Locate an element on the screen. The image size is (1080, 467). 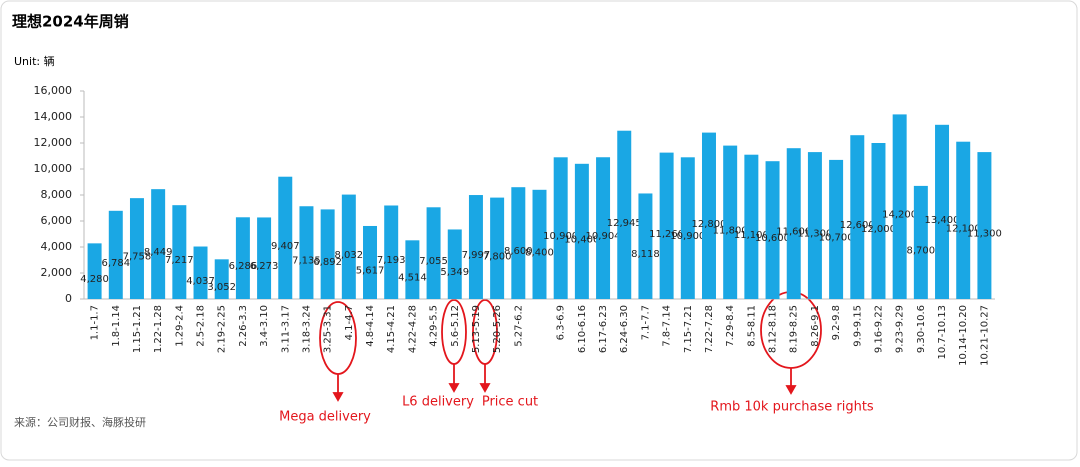
x-tick-label: 5.27-6.2 is located at coordinates (518, 326).